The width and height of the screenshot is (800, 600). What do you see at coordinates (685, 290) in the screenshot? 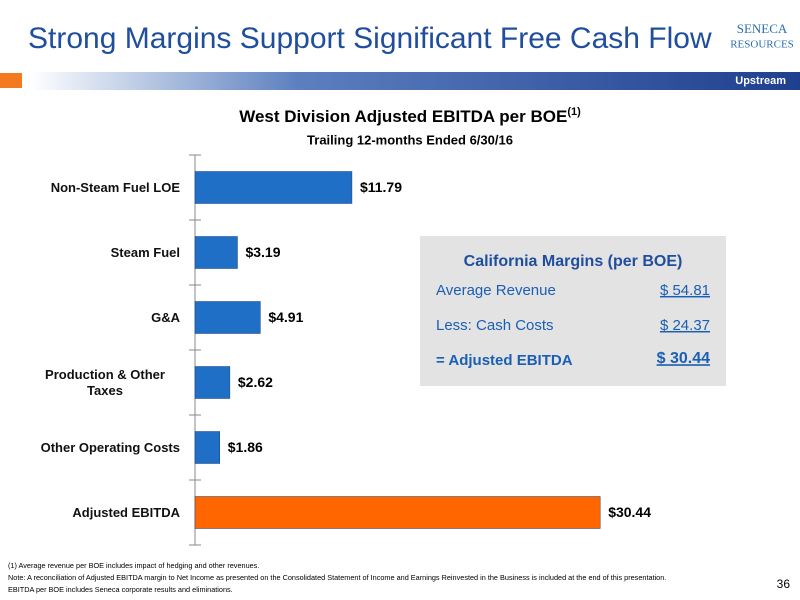
I see `row-value: $ 54.81` at bounding box center [685, 290].